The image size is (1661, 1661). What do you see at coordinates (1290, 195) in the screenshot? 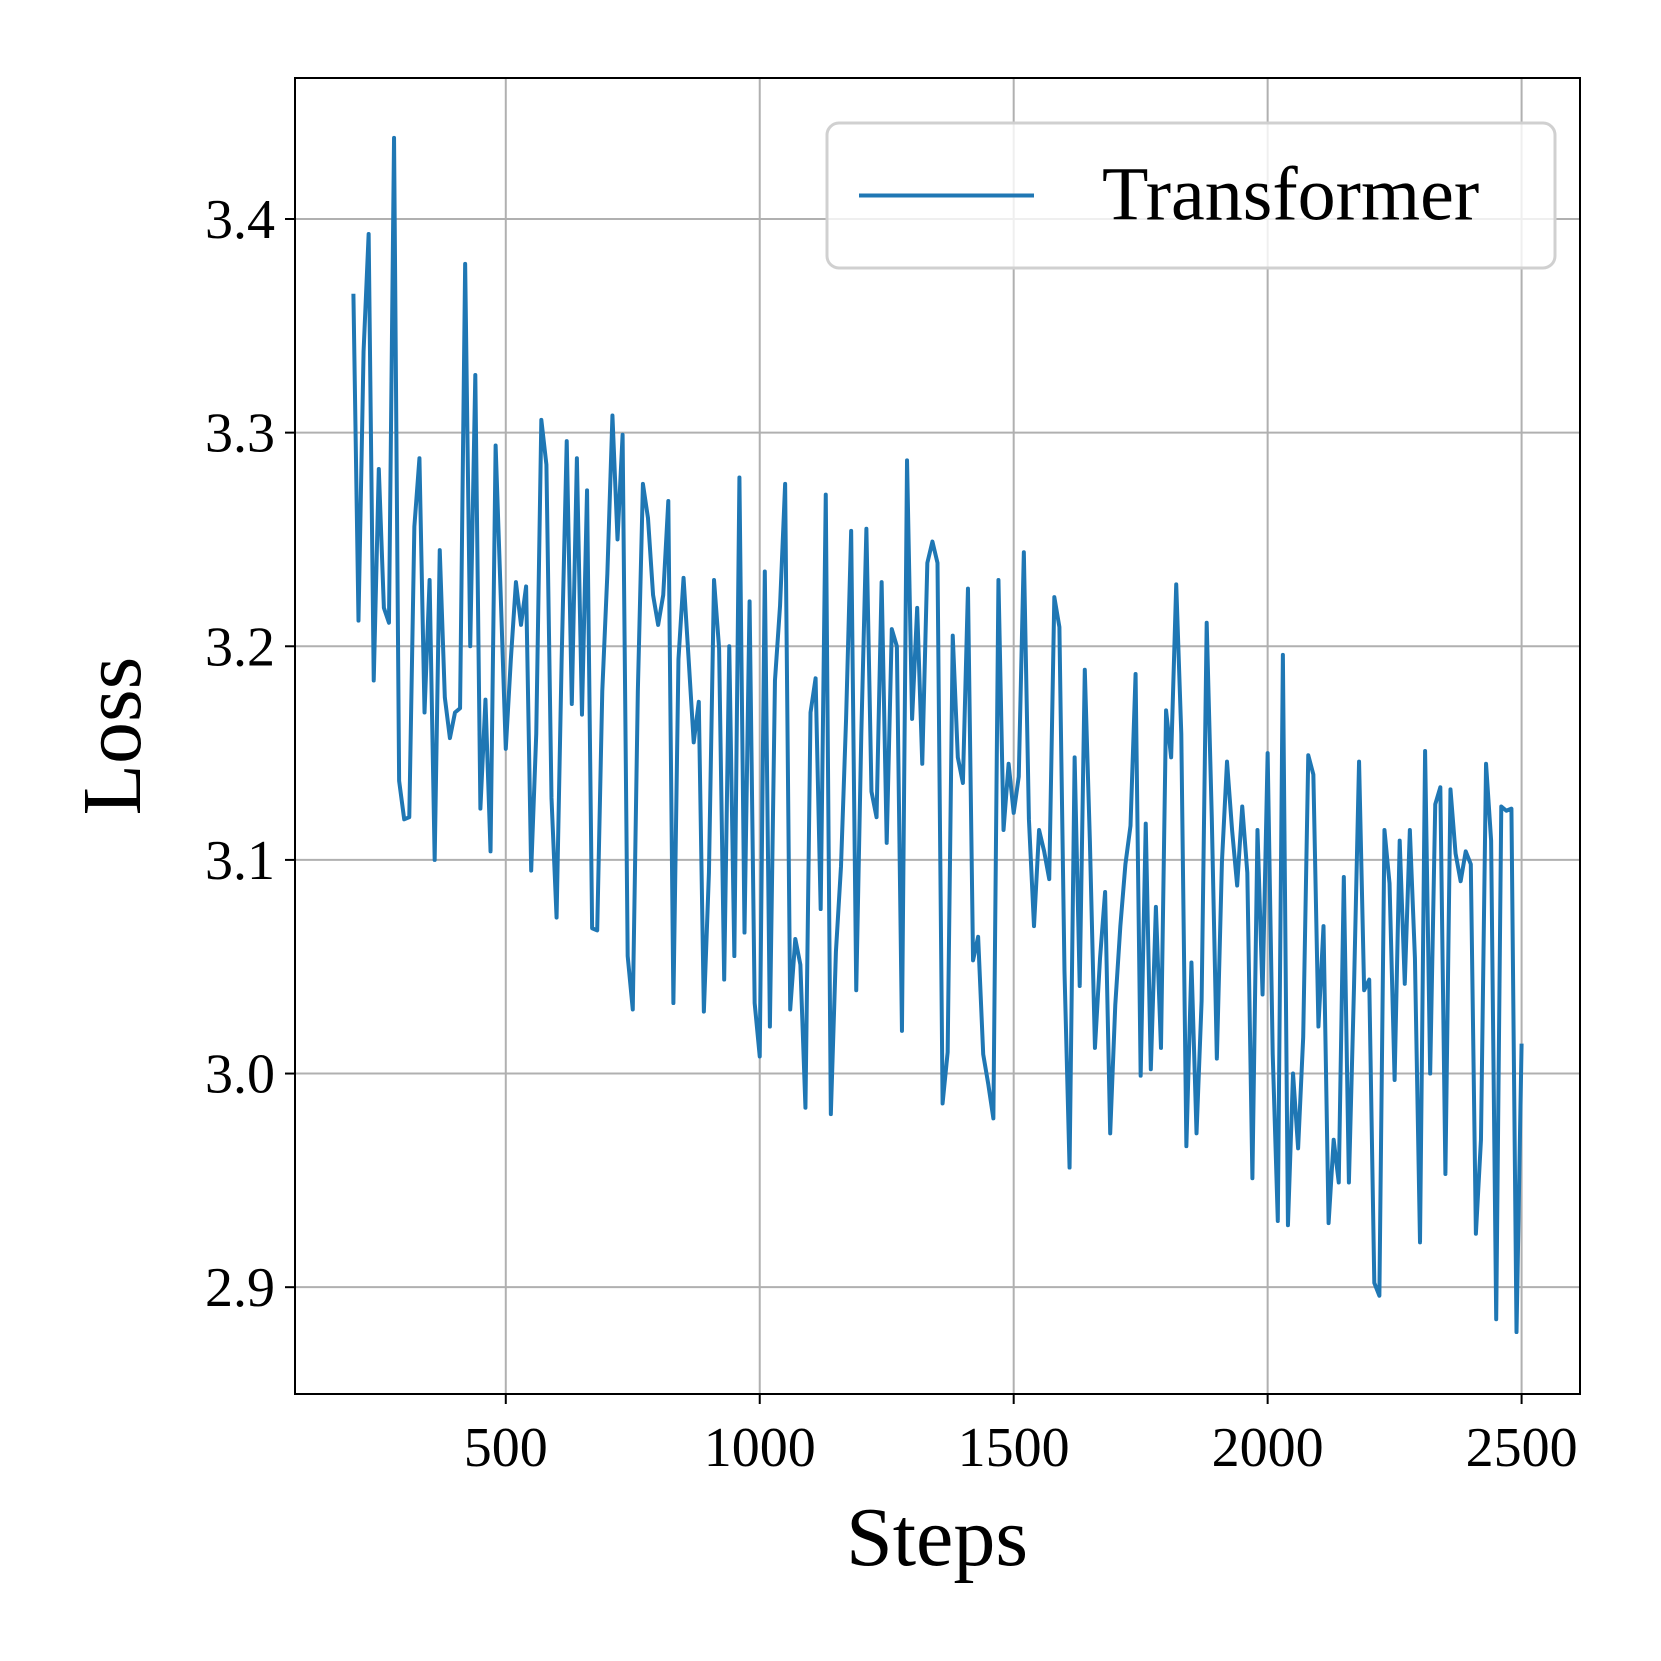
I see `legend-label: Transformer` at bounding box center [1290, 195].